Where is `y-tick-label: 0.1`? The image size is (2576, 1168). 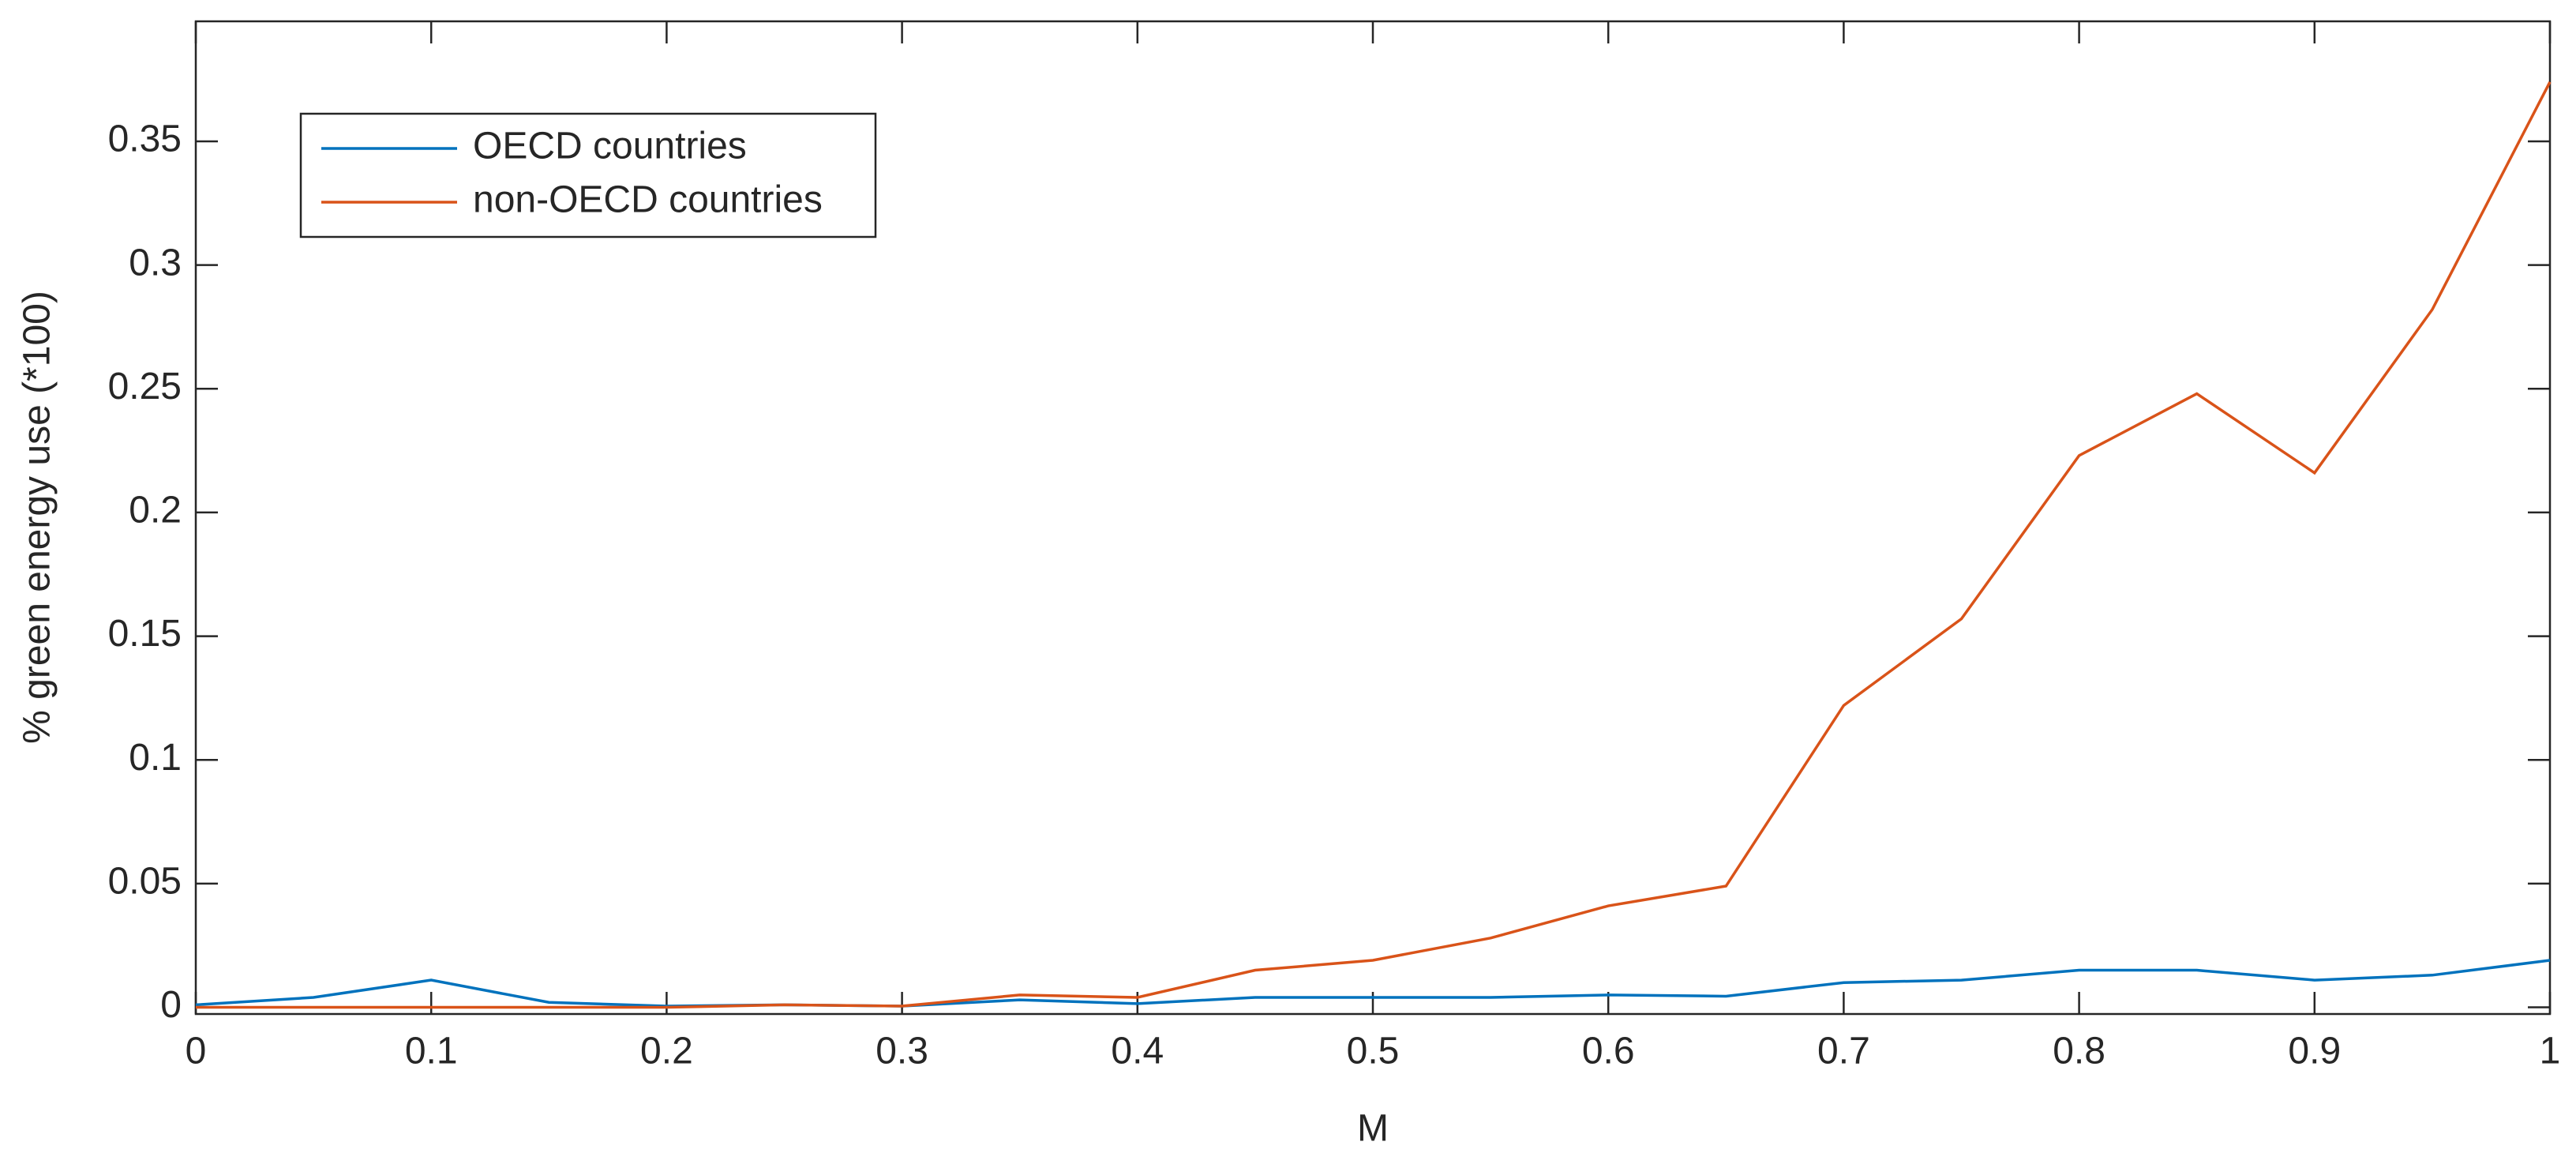 y-tick-label: 0.1 is located at coordinates (155, 758).